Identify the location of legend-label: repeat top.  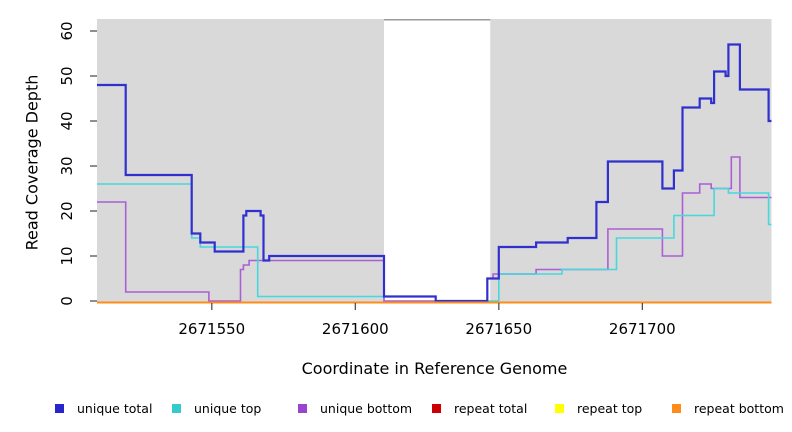
(610, 408).